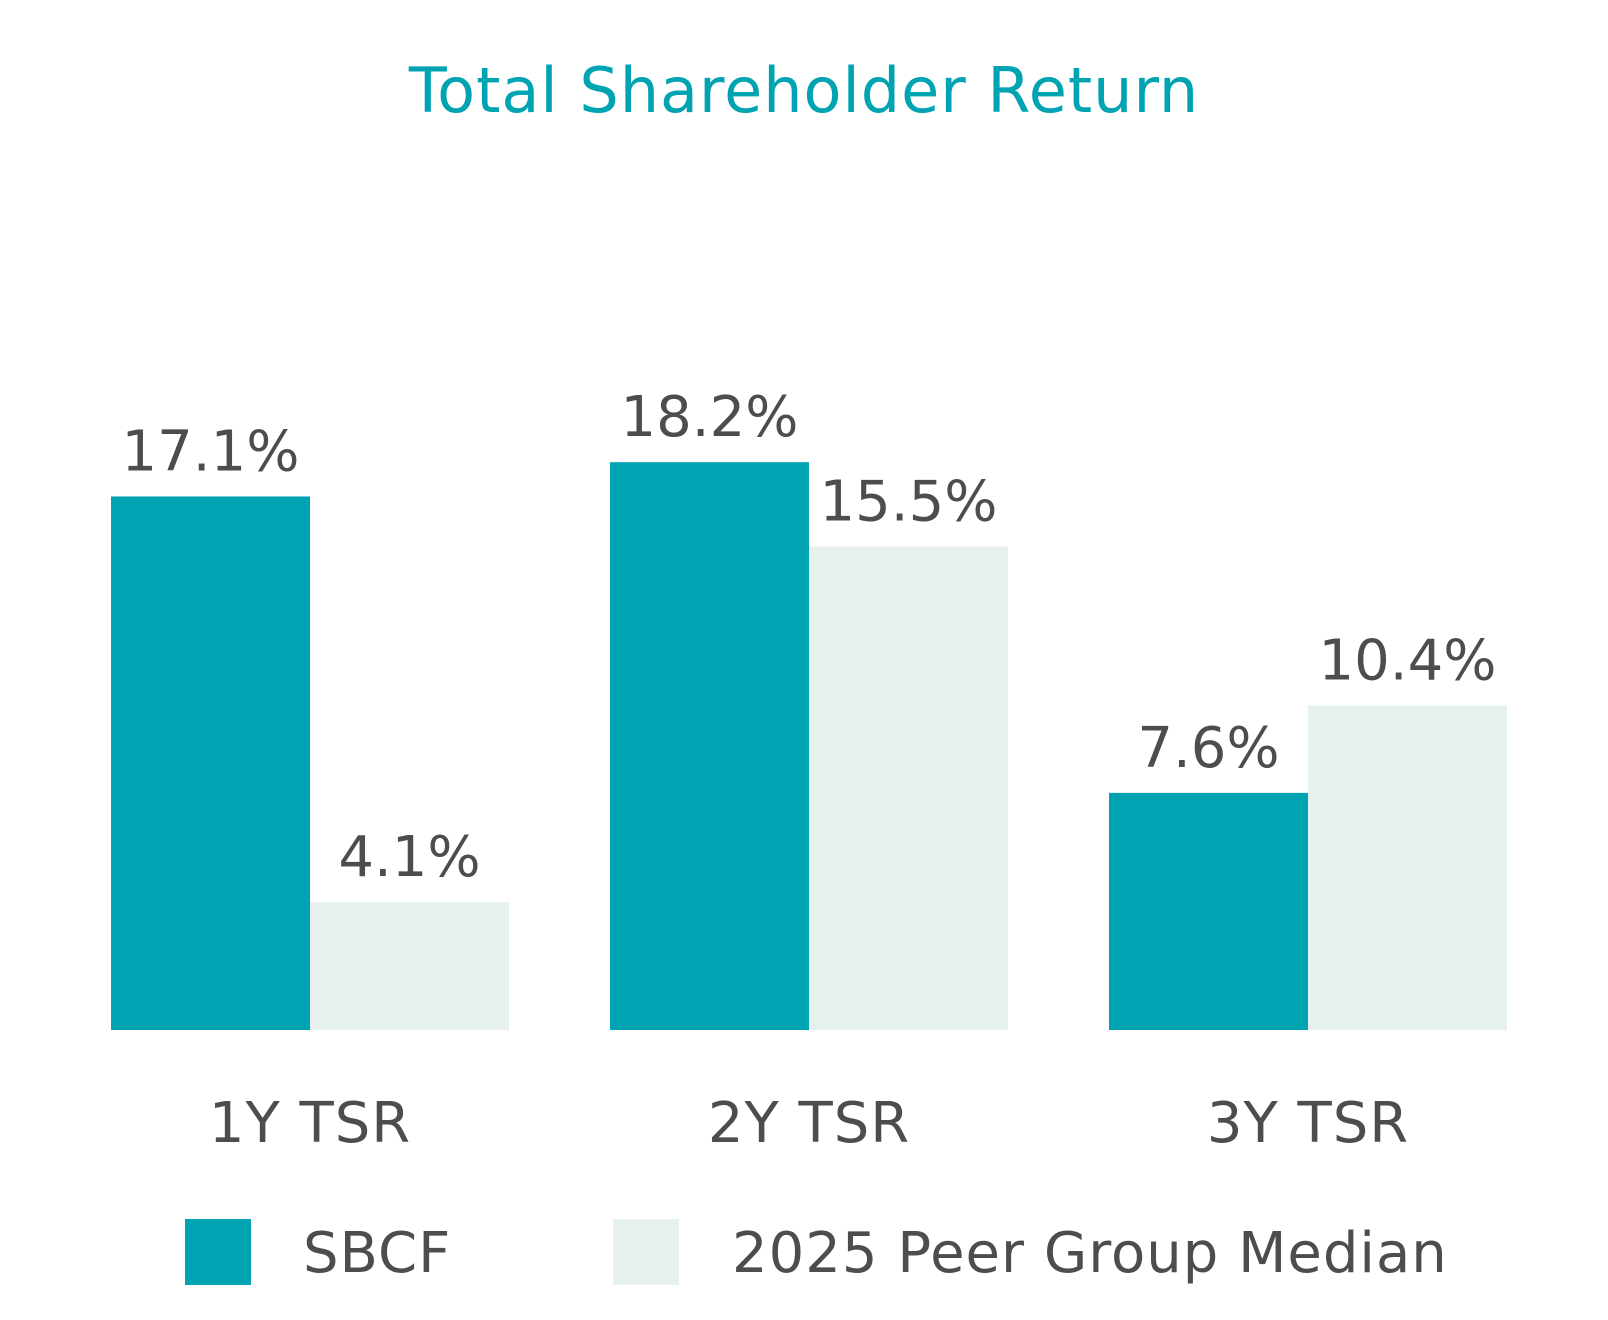 The height and width of the screenshot is (1320, 1608). Describe the element at coordinates (803, 90) in the screenshot. I see `chart-title: Total Shareholder Return` at that location.